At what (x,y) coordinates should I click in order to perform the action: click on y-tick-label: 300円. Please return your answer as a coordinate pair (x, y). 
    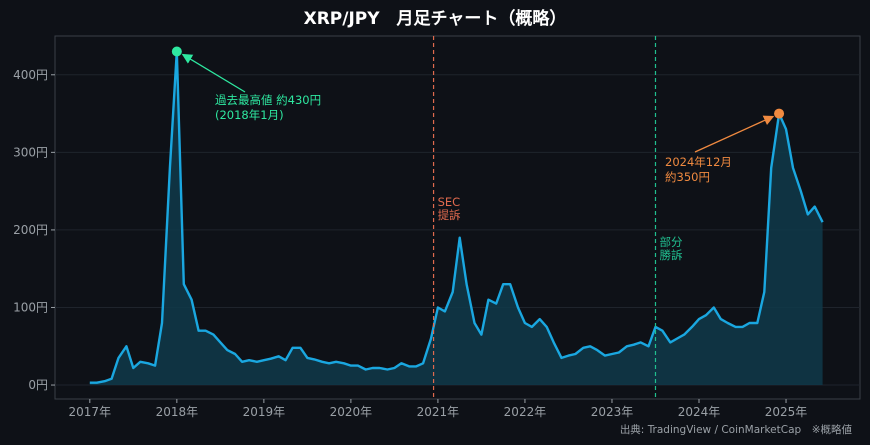
    Looking at the image, I should click on (30, 152).